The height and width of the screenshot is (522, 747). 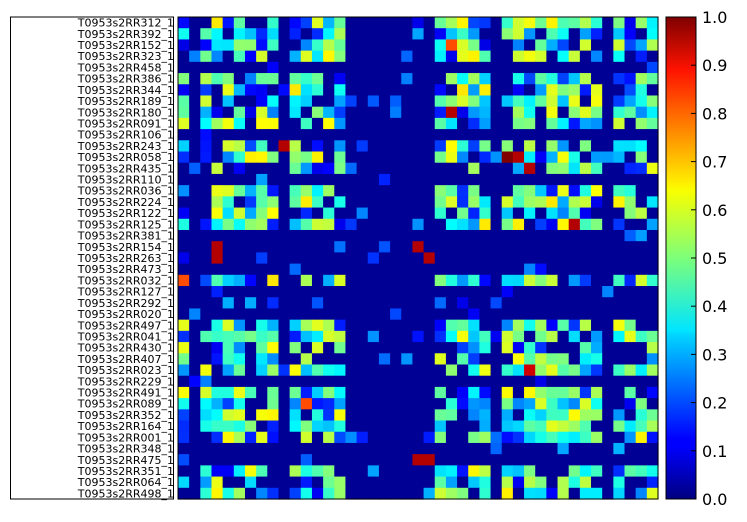 I want to click on row-label: T0953s2RR292_1, so click(x=125, y=303).